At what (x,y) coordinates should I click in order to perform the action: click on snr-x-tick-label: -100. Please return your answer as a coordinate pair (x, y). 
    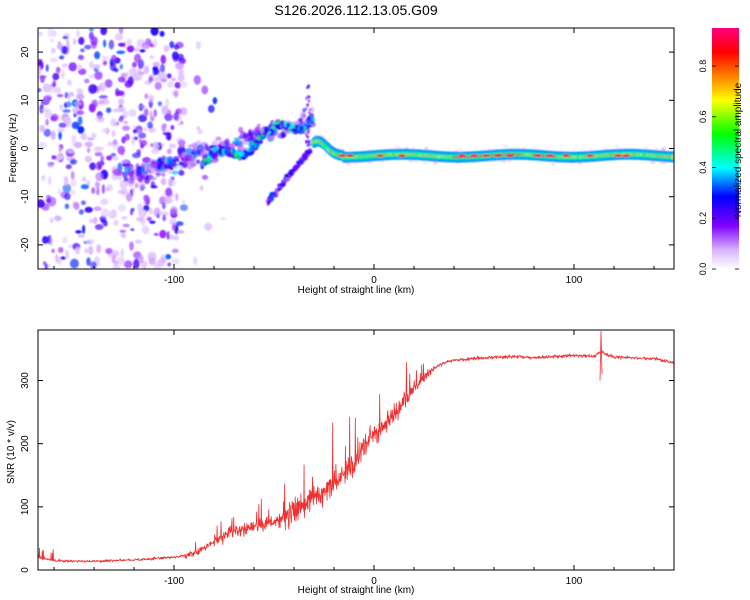
    Looking at the image, I should click on (174, 581).